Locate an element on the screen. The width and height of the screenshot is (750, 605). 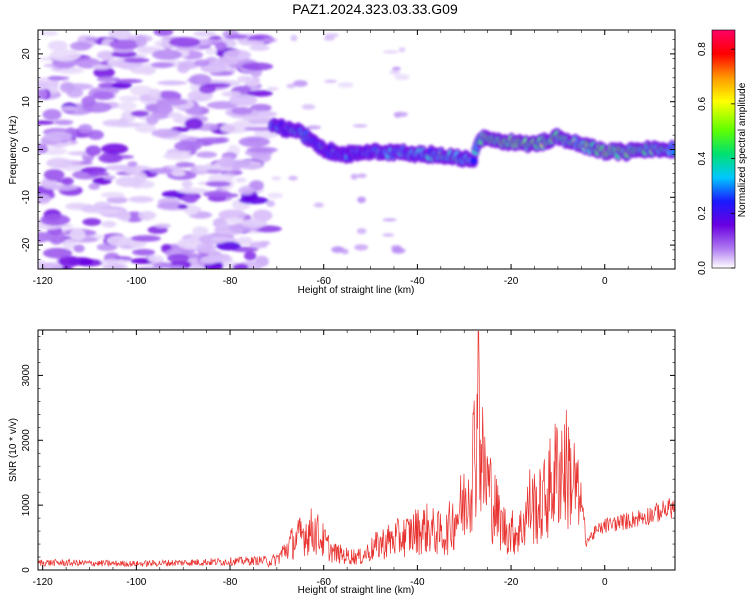
heatmap-x-tick-label: -120 is located at coordinates (43, 281).